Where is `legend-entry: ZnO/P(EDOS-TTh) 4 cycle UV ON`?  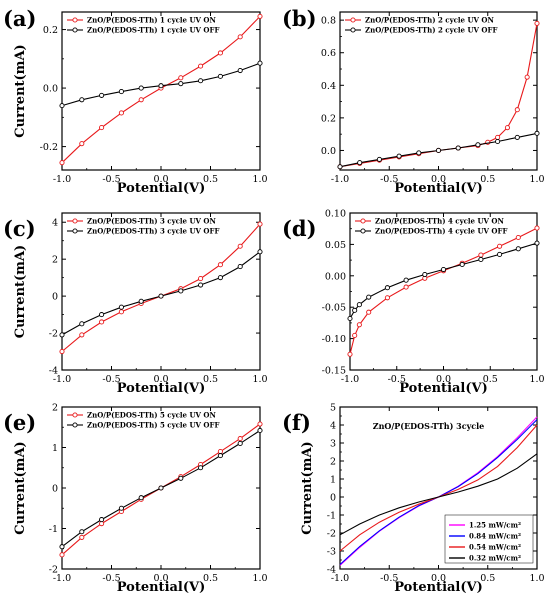
legend-entry: ZnO/P(EDOS-TTh) 4 cycle UV ON is located at coordinates (440, 221).